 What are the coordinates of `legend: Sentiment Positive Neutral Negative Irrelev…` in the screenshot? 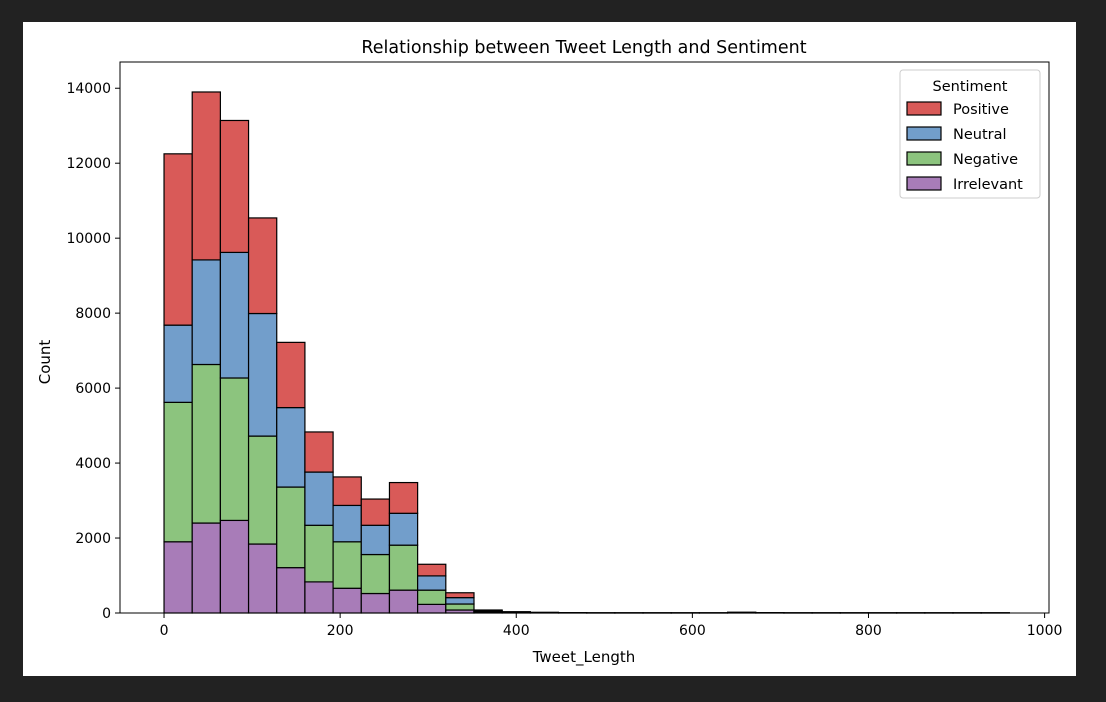 It's located at (970, 134).